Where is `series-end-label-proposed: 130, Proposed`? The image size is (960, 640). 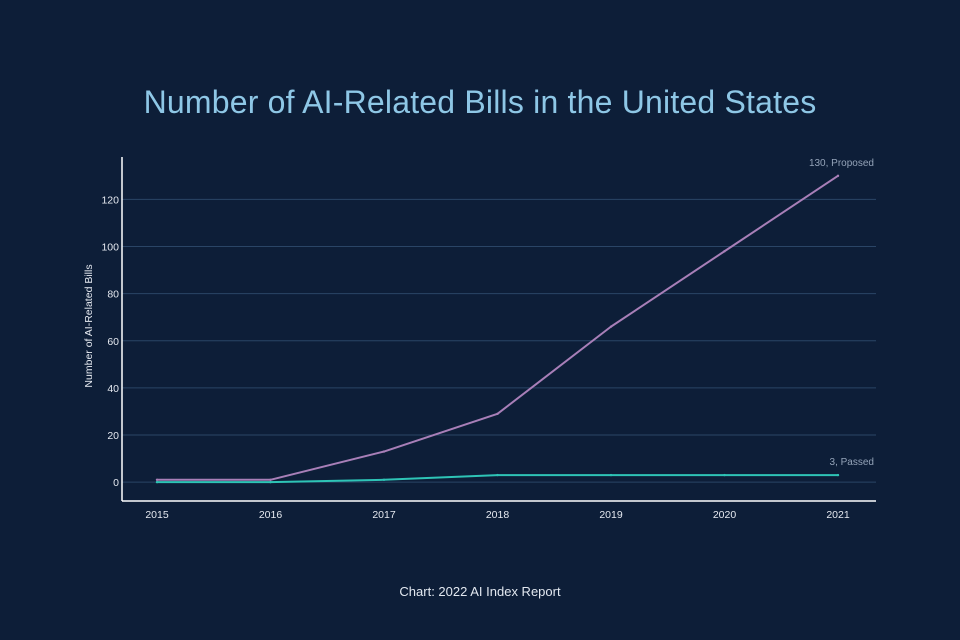 series-end-label-proposed: 130, Proposed is located at coordinates (841, 163).